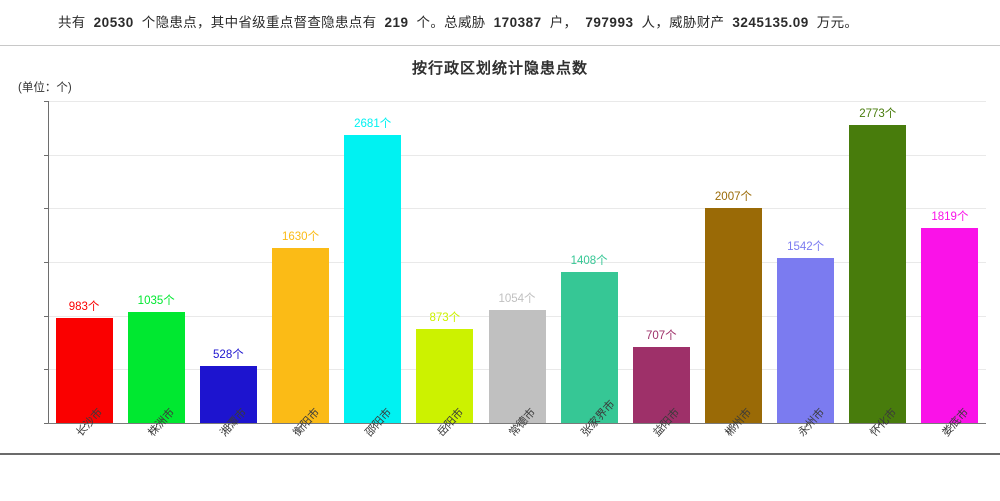  Describe the element at coordinates (373, 124) in the screenshot. I see `bar-value-label: 2681个` at that location.